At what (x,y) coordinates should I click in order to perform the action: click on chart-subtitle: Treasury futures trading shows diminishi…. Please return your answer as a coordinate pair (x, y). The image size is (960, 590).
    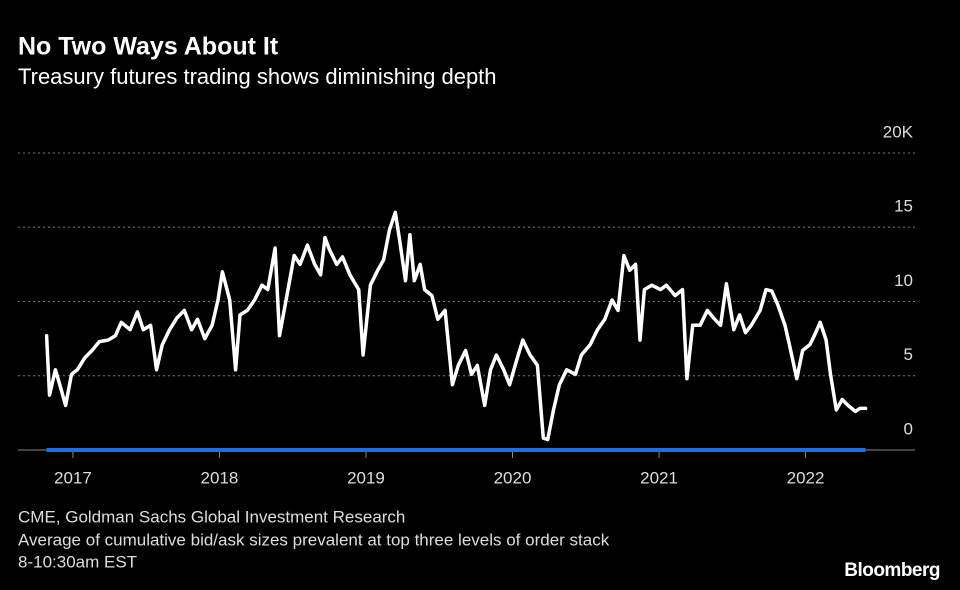
    Looking at the image, I should click on (257, 76).